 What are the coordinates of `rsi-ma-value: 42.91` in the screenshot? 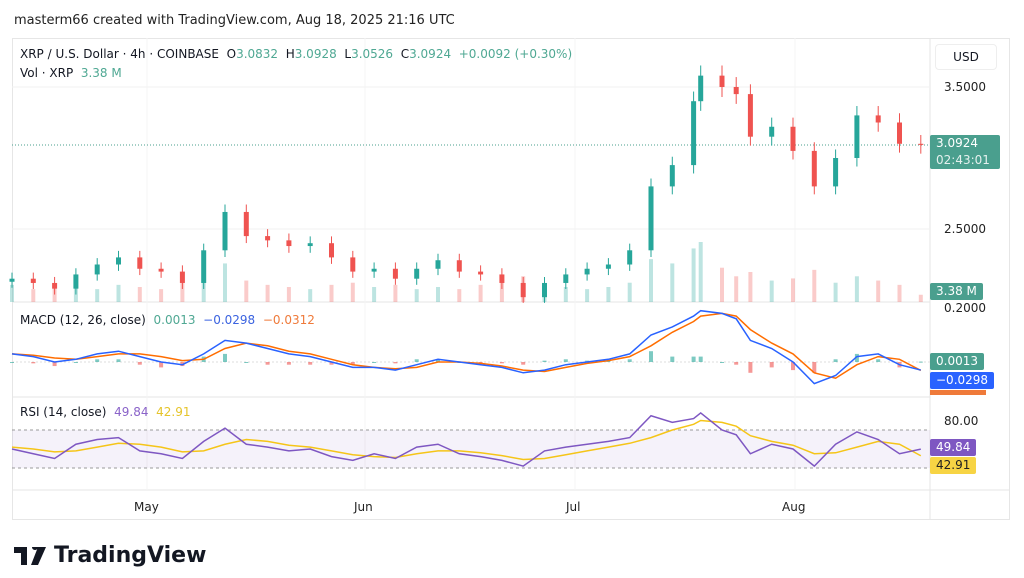 It's located at (173, 412).